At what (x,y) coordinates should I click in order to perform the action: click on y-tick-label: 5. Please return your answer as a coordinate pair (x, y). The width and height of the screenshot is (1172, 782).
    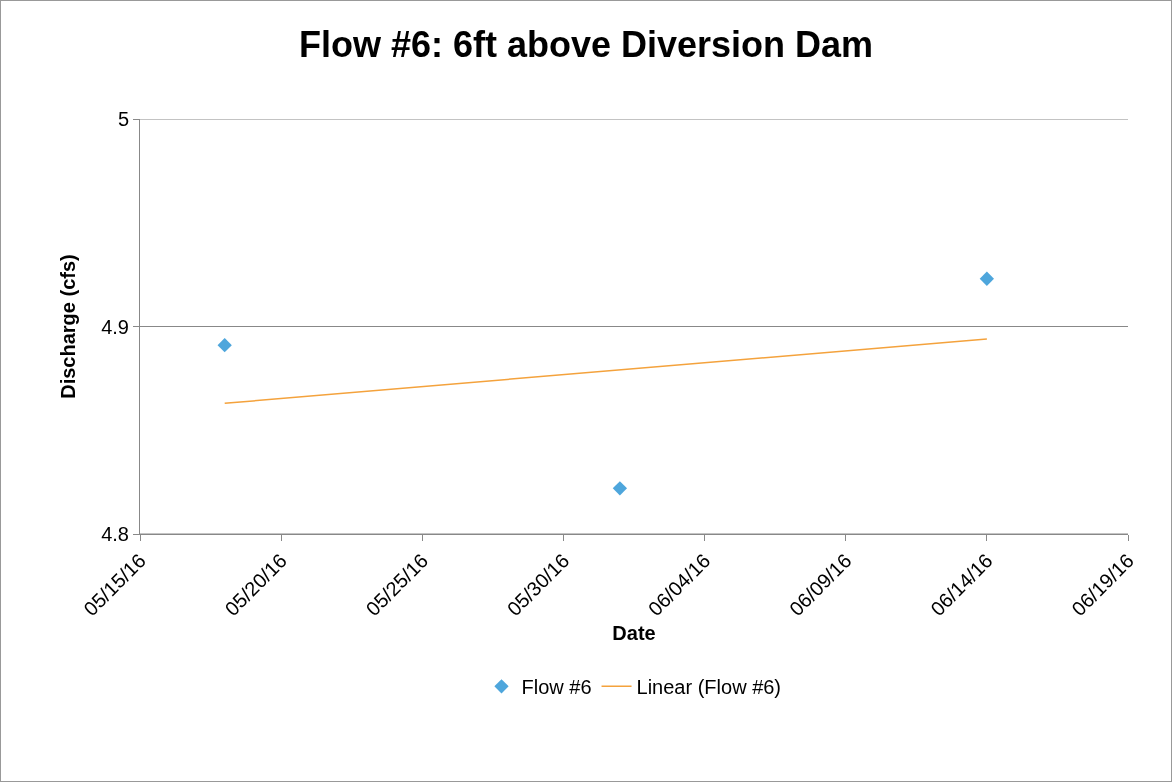
    Looking at the image, I should click on (123, 119).